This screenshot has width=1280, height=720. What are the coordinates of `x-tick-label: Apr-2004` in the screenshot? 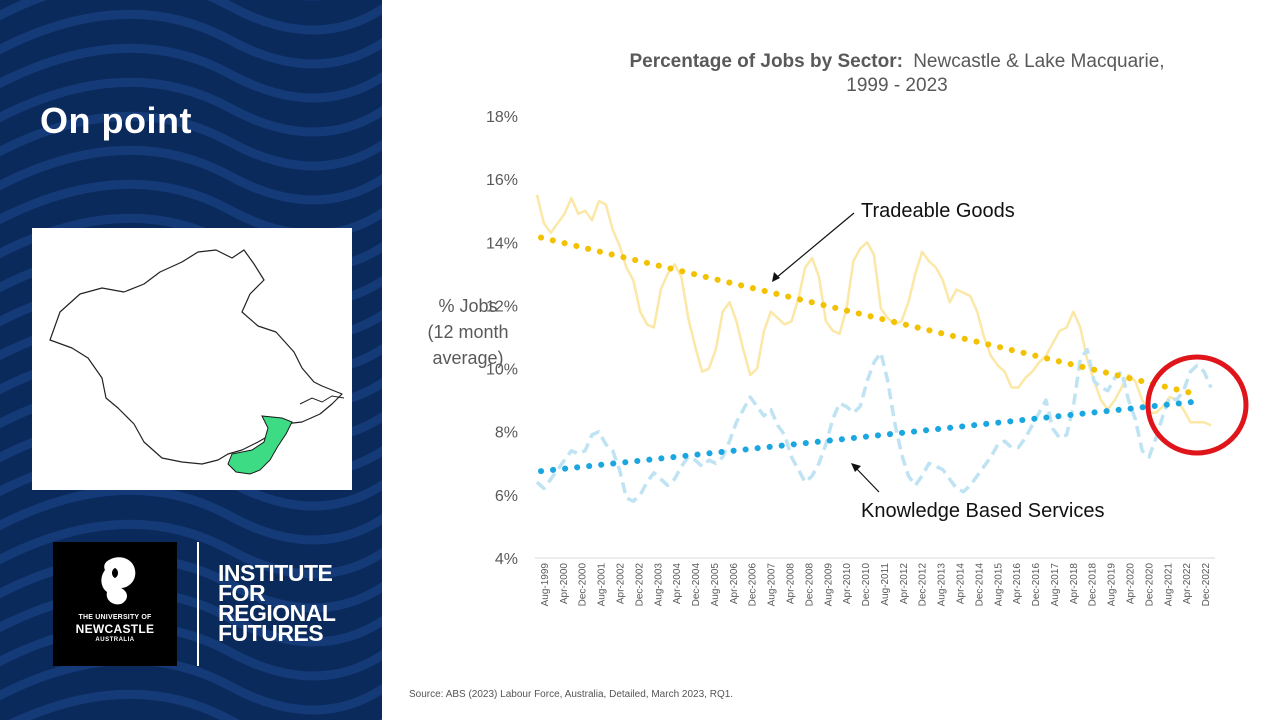 It's located at (677, 584).